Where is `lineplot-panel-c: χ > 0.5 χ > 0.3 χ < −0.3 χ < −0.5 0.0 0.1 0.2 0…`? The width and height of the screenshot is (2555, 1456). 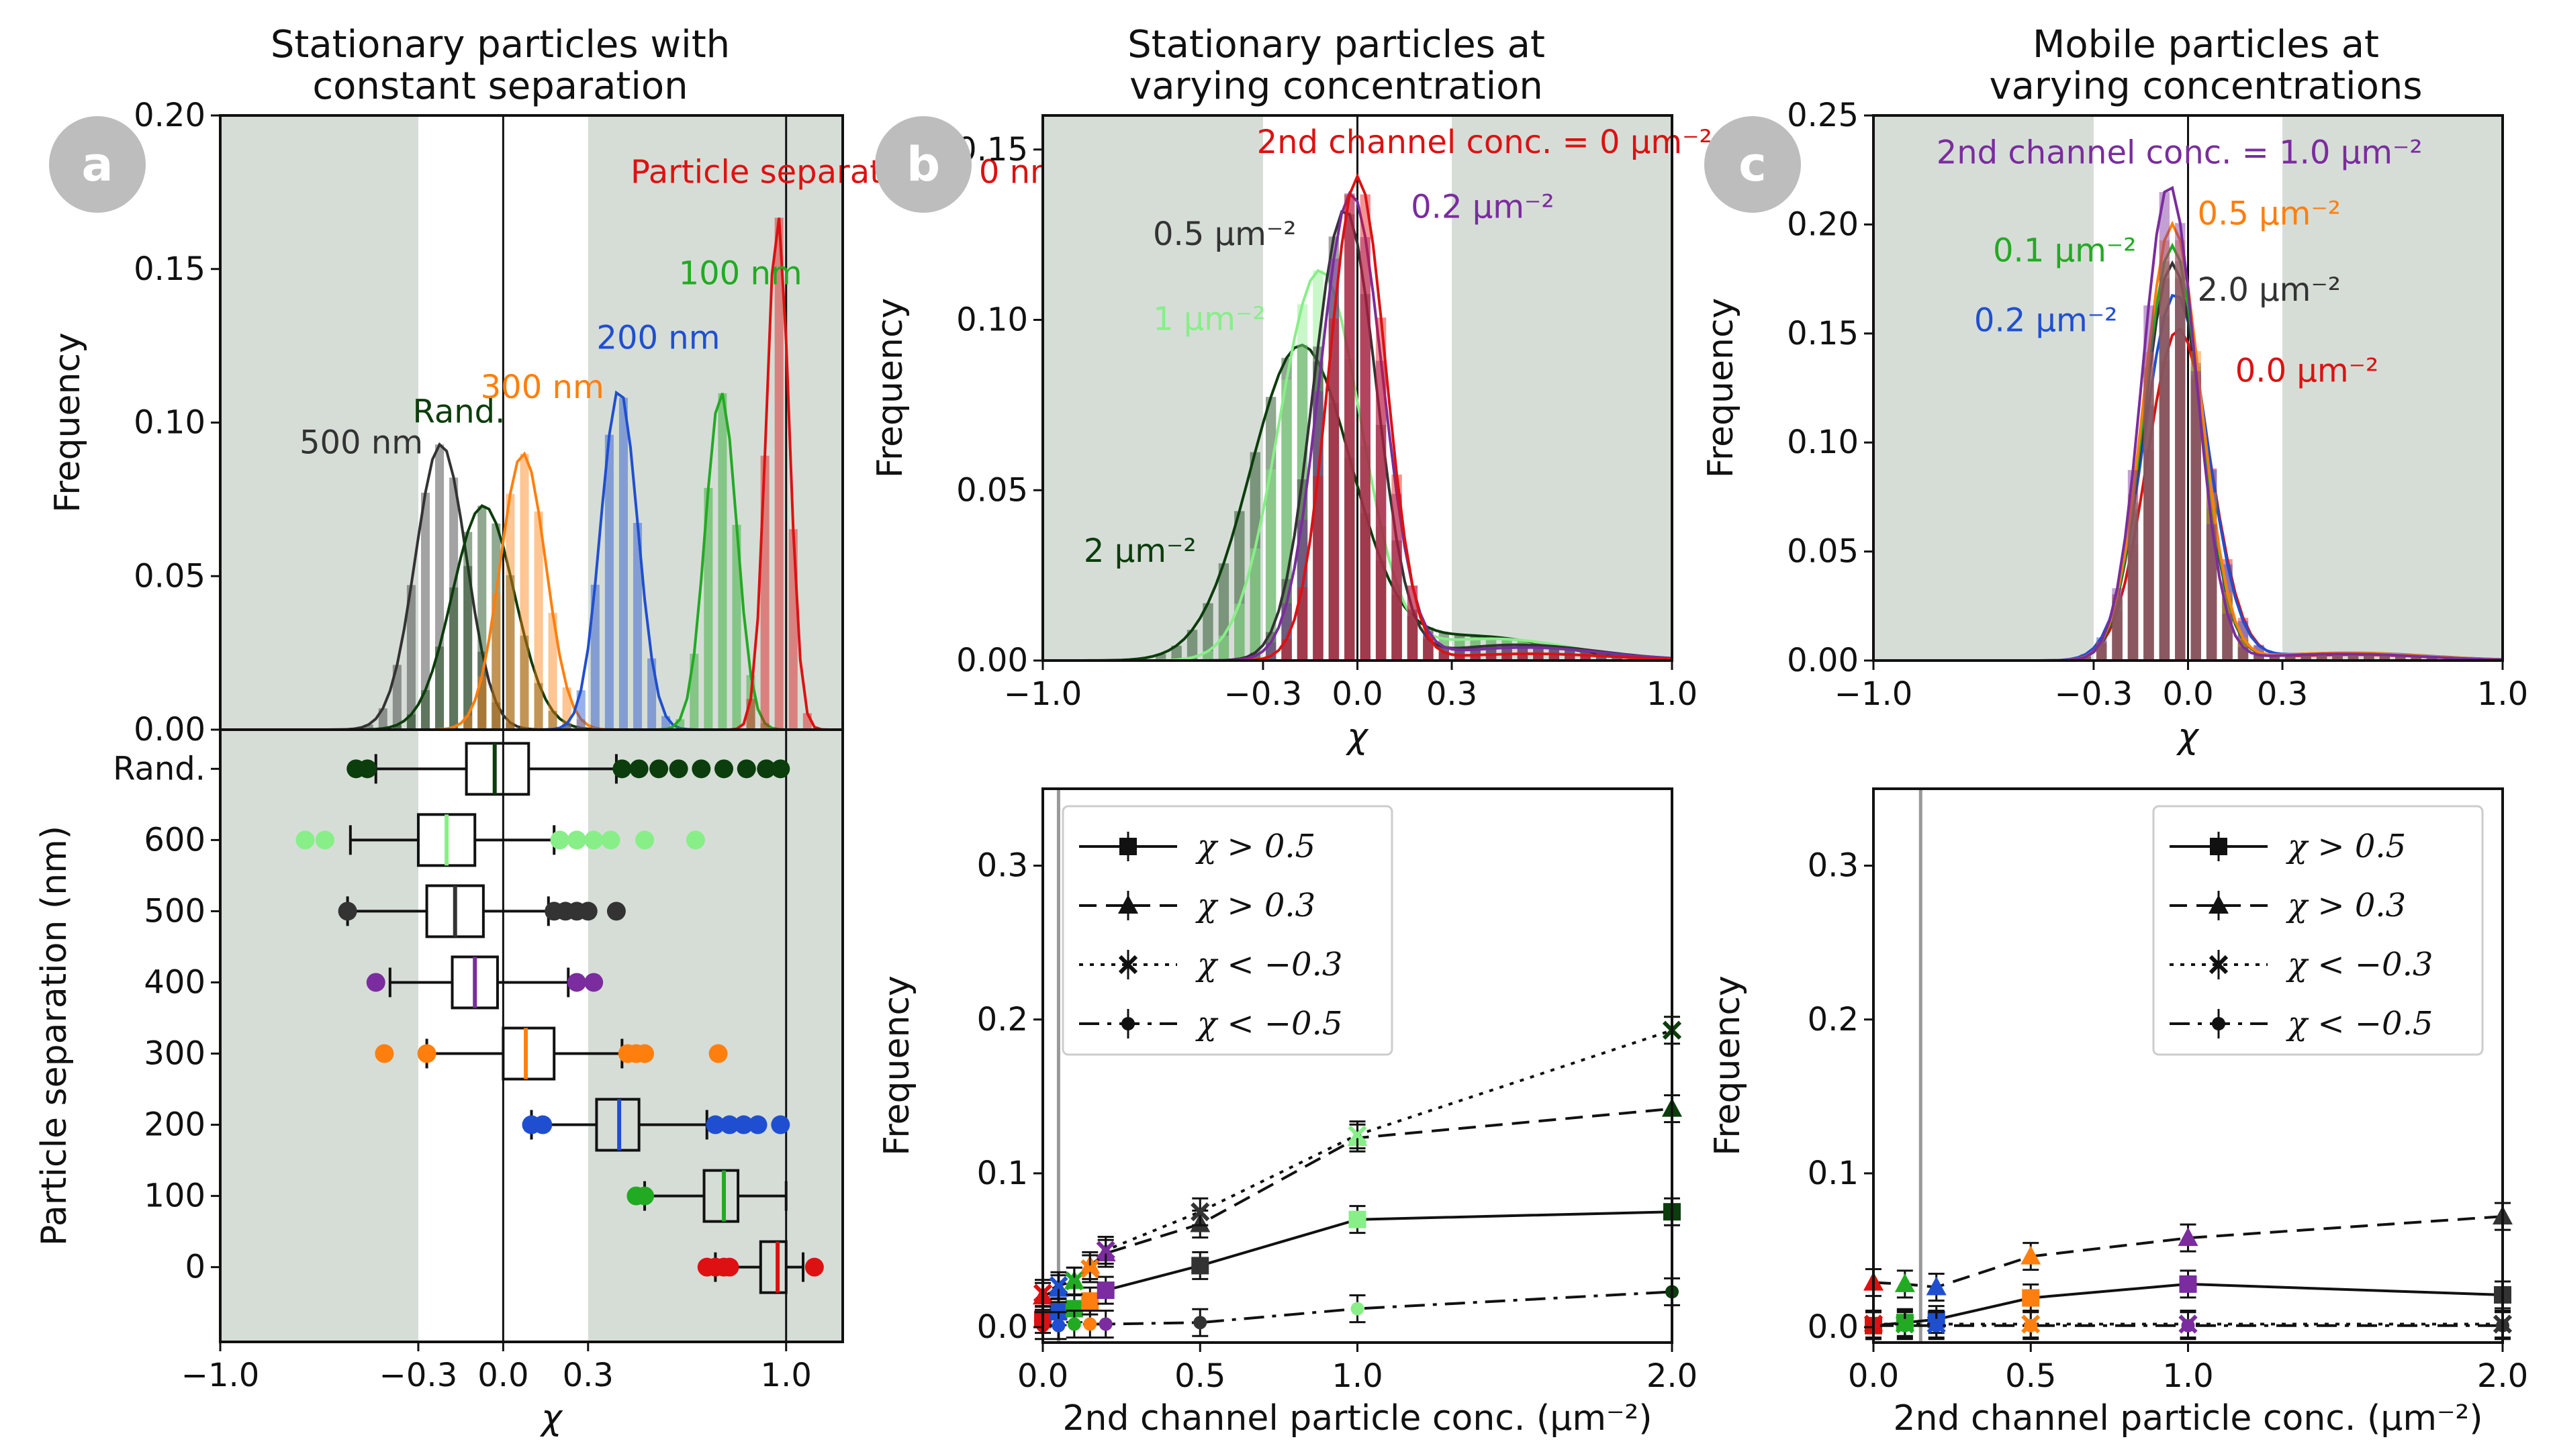 lineplot-panel-c: χ > 0.5 χ > 0.3 χ < −0.3 χ < −0.5 0.0 0.1 0.2 0… is located at coordinates (2118, 1113).